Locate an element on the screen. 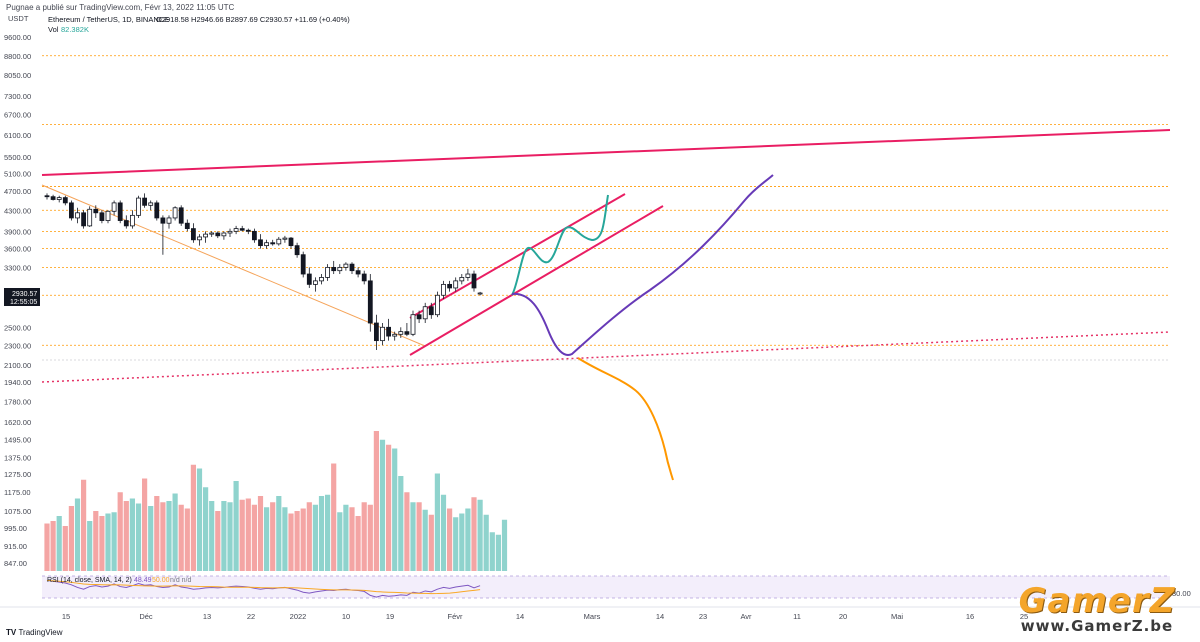  watermark-main: GamerZ is located at coordinates (1097, 601).